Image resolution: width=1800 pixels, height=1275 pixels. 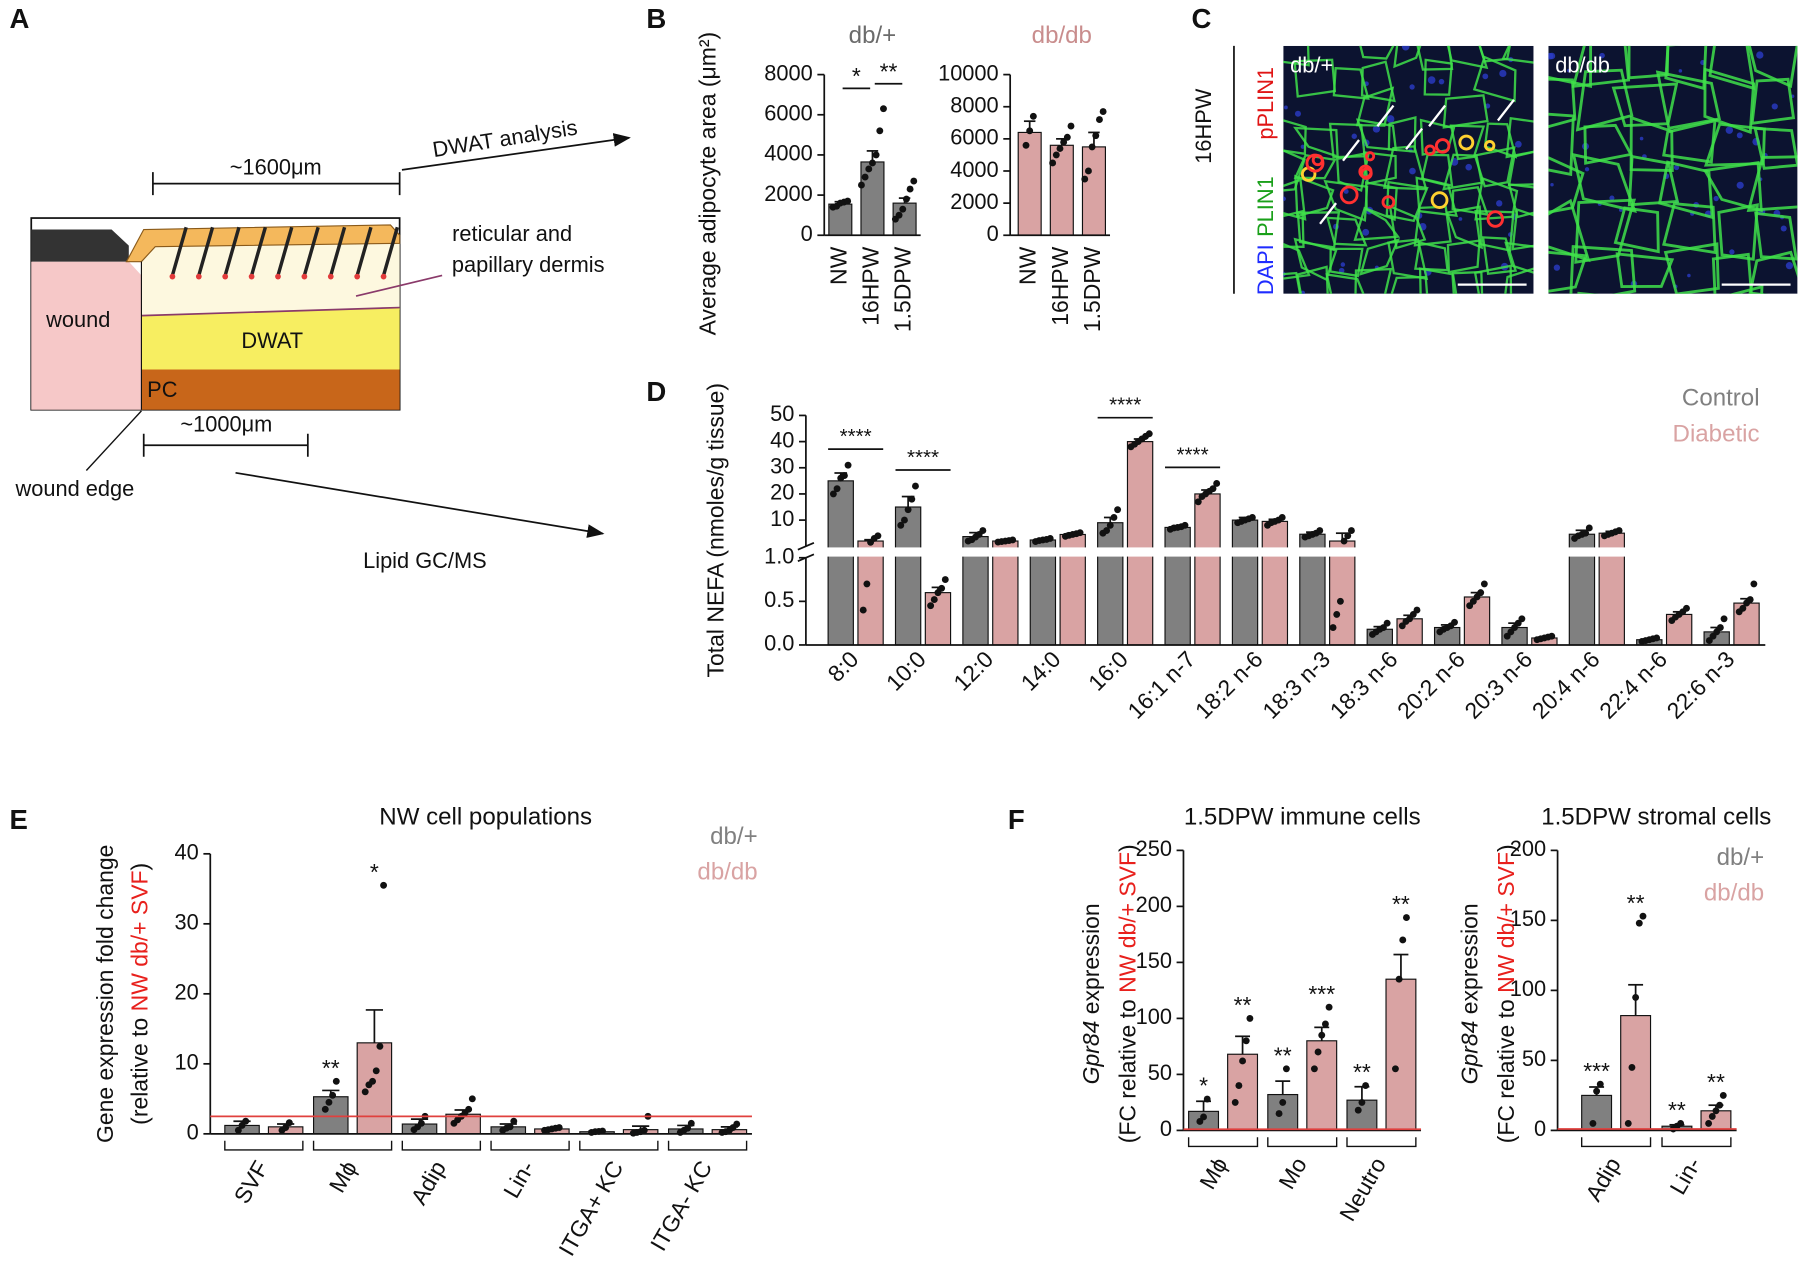 I want to click on y-axis-label: Total NEFA (nmoles/g tissue), so click(x=716, y=530).